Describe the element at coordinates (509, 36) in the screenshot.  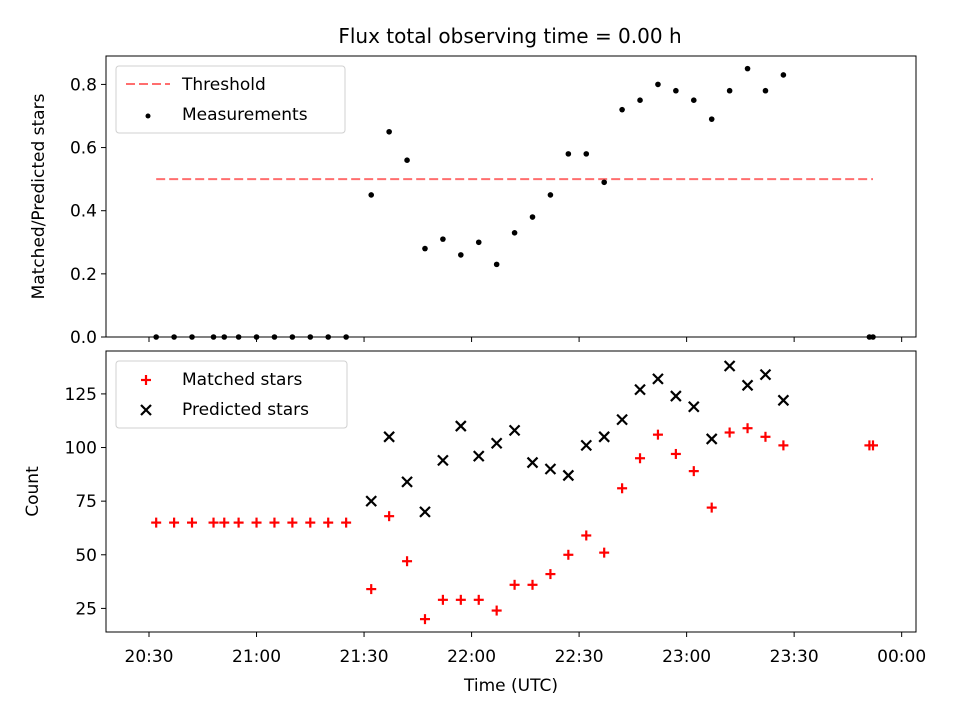
I see `chart-title: Flux total observing time = 0.00 h` at that location.